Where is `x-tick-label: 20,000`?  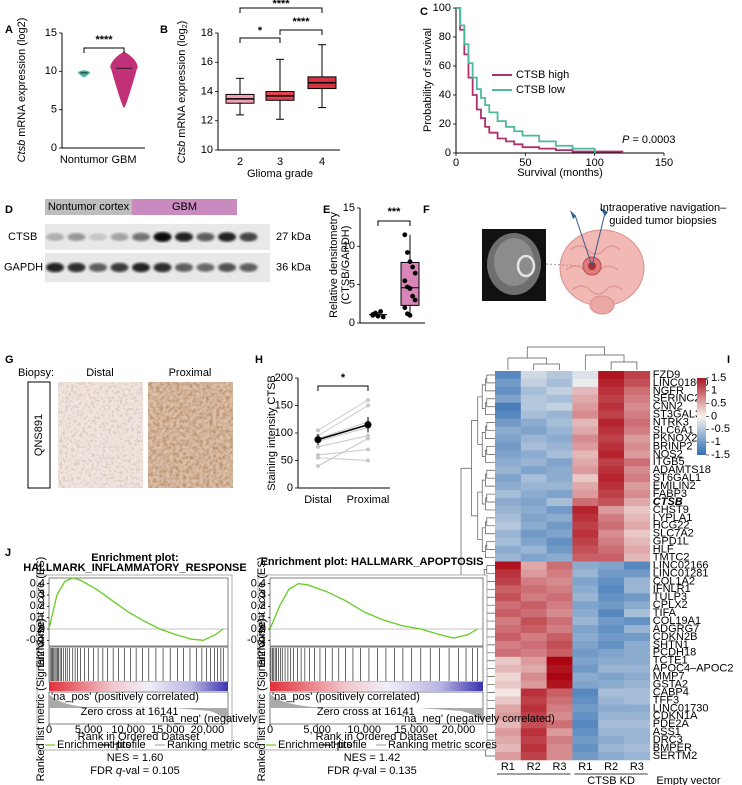 x-tick-label: 20,000 is located at coordinates (459, 730).